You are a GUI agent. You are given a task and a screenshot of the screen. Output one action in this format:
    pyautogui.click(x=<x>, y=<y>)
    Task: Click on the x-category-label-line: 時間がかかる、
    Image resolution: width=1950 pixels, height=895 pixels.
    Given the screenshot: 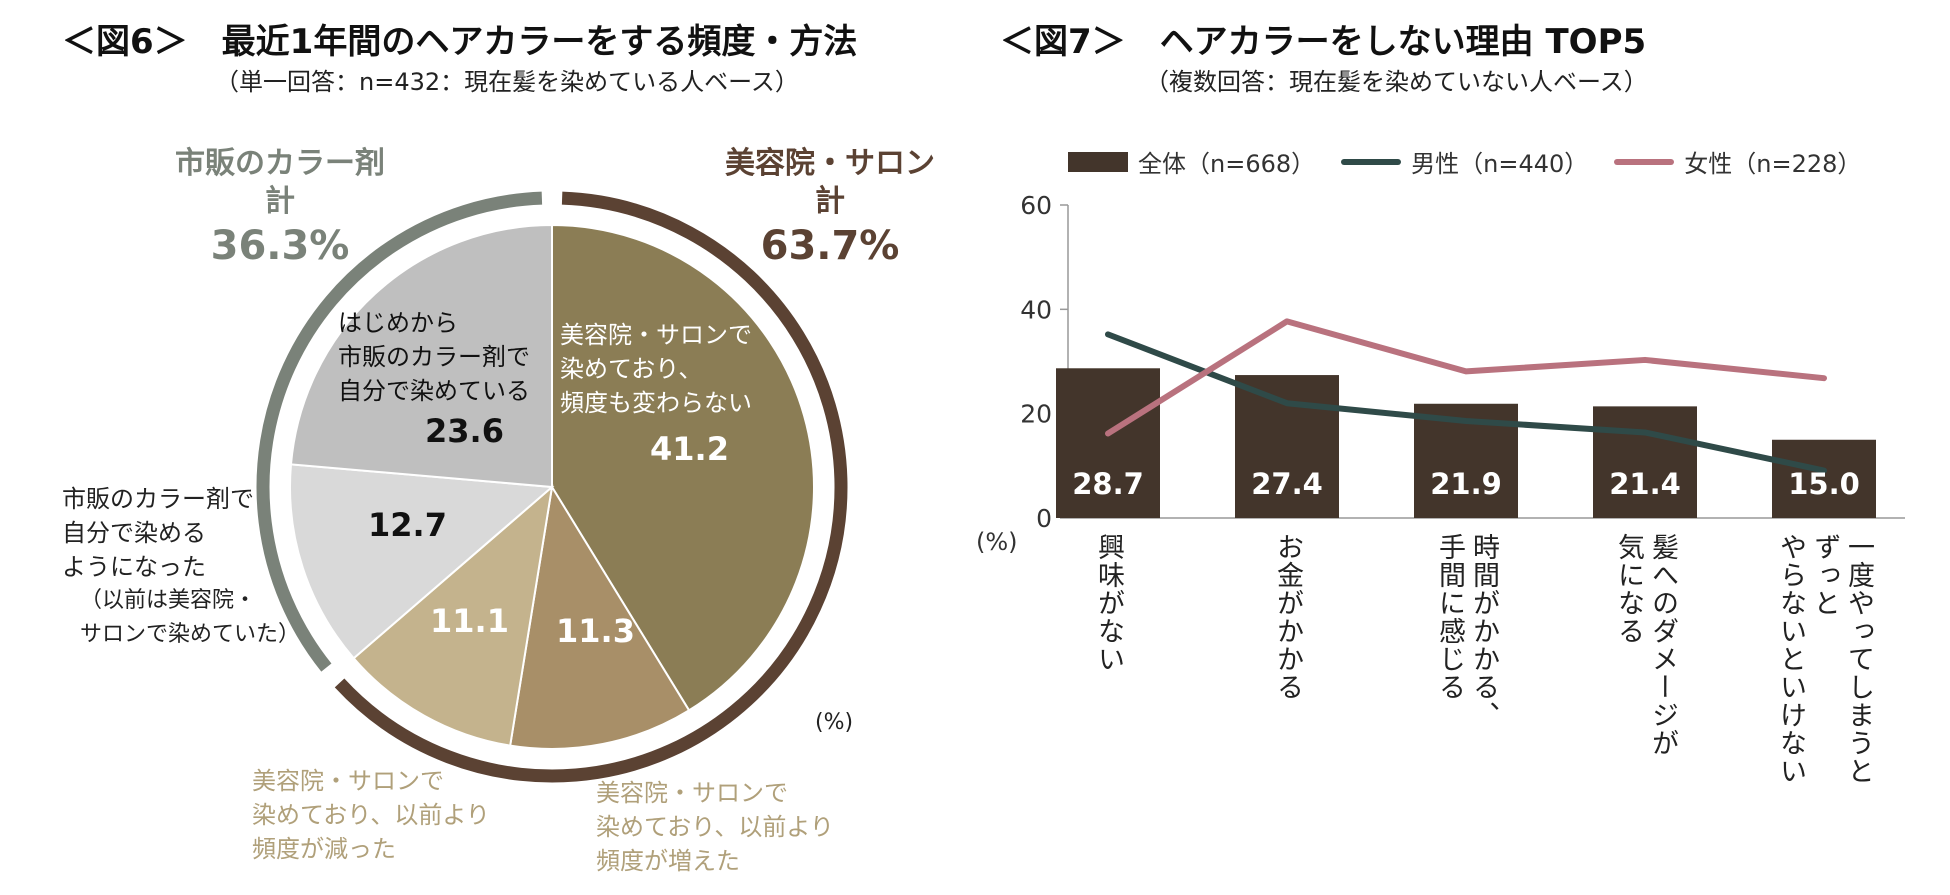 What is the action you would take?
    pyautogui.click(x=1483, y=631)
    